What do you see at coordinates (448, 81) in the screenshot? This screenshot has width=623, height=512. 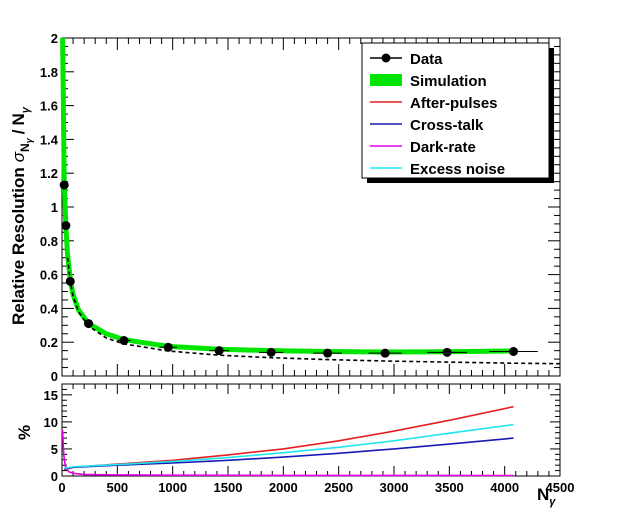 I see `legend-label: Simulation` at bounding box center [448, 81].